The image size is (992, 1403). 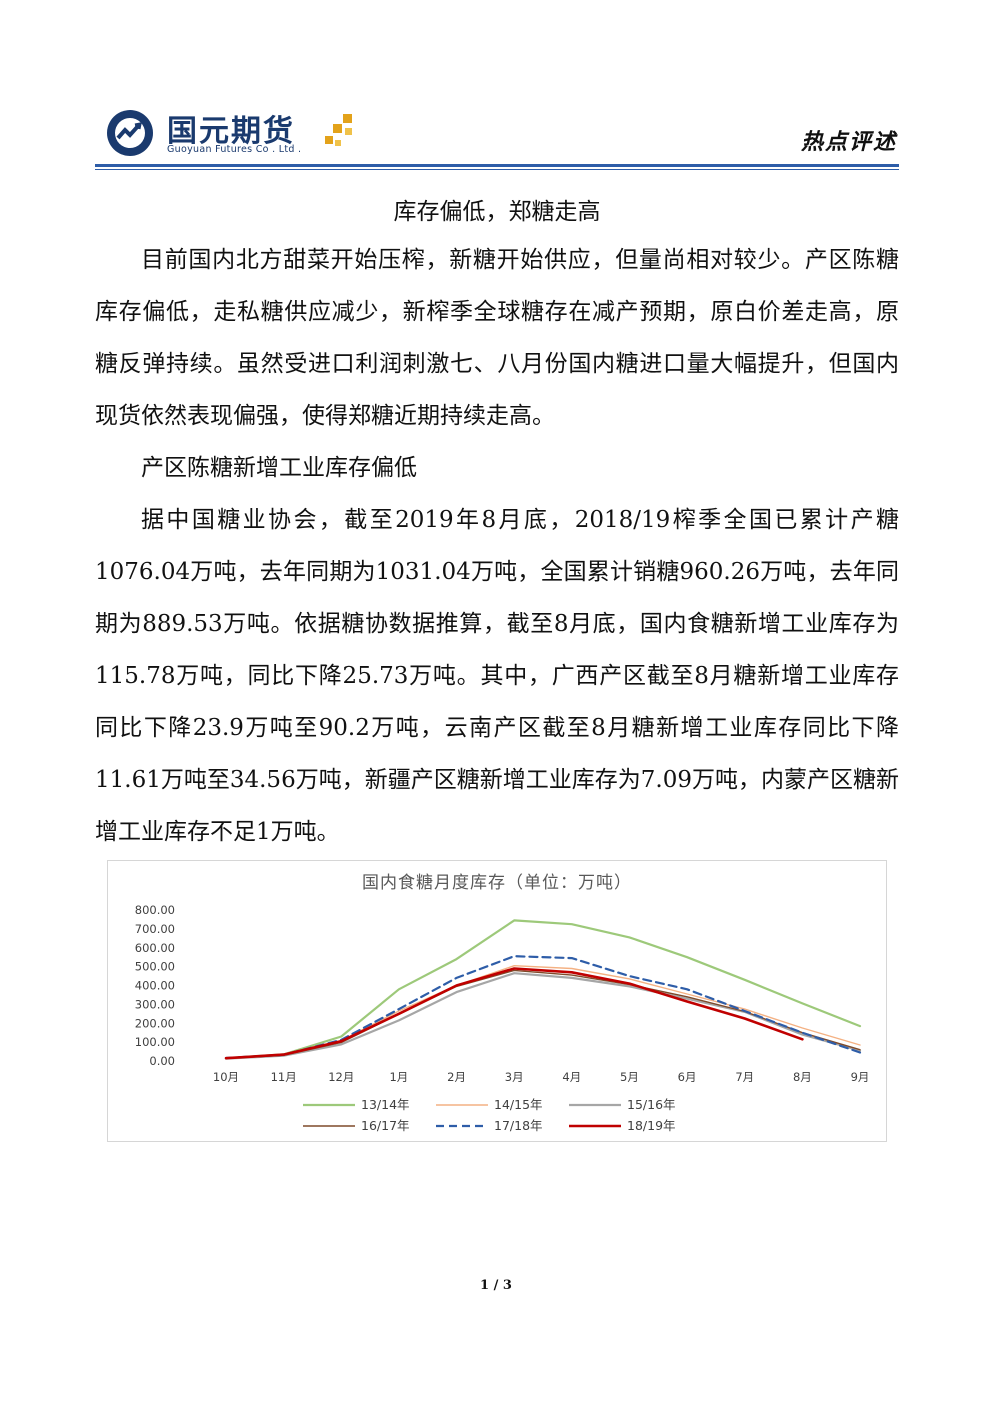 I want to click on subheading: 产区陈糖新增工业库存偏低, so click(x=279, y=468).